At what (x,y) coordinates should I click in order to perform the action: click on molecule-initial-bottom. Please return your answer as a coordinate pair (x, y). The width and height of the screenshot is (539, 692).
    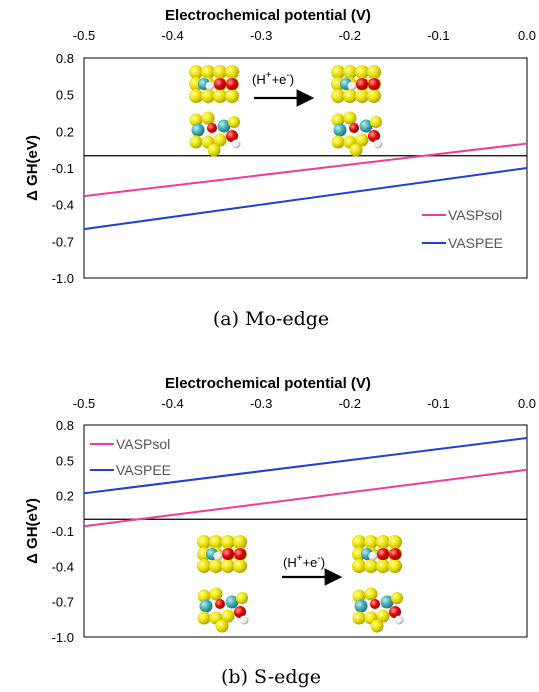
    Looking at the image, I should click on (215, 134).